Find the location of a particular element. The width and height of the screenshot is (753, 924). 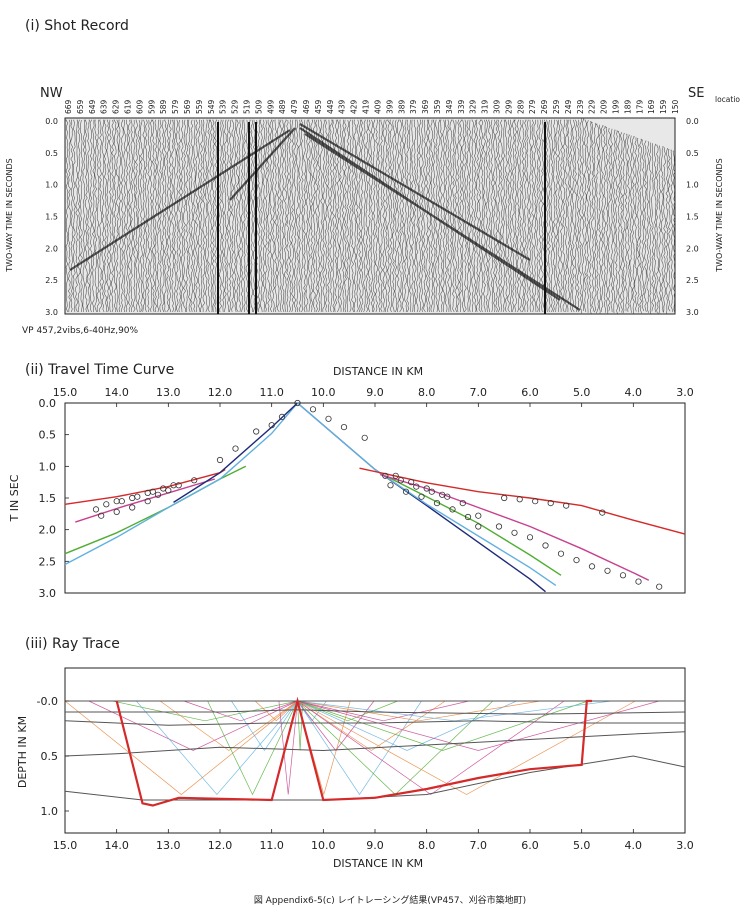

travel-y-tick-label: 3.0 is located at coordinates (48, 593).